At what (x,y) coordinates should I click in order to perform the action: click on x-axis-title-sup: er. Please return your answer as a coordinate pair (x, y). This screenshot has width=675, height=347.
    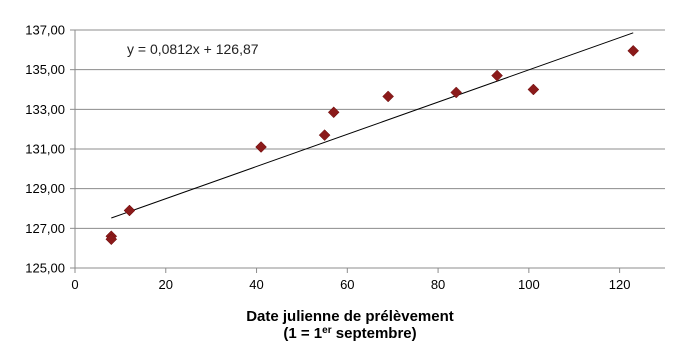
    Looking at the image, I should click on (327, 330).